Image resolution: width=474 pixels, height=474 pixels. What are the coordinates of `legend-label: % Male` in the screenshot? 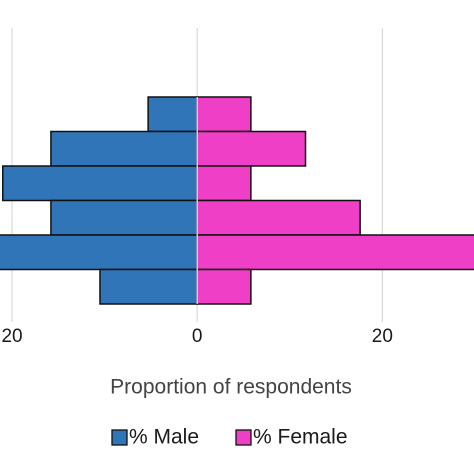 It's located at (164, 437).